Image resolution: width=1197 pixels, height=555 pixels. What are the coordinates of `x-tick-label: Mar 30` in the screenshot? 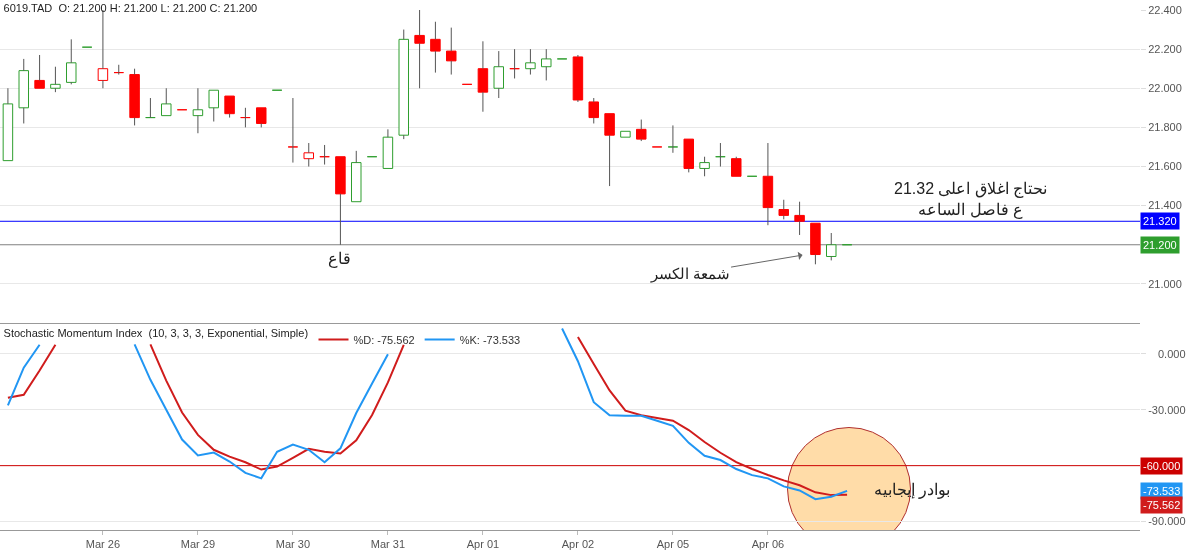 It's located at (293, 544).